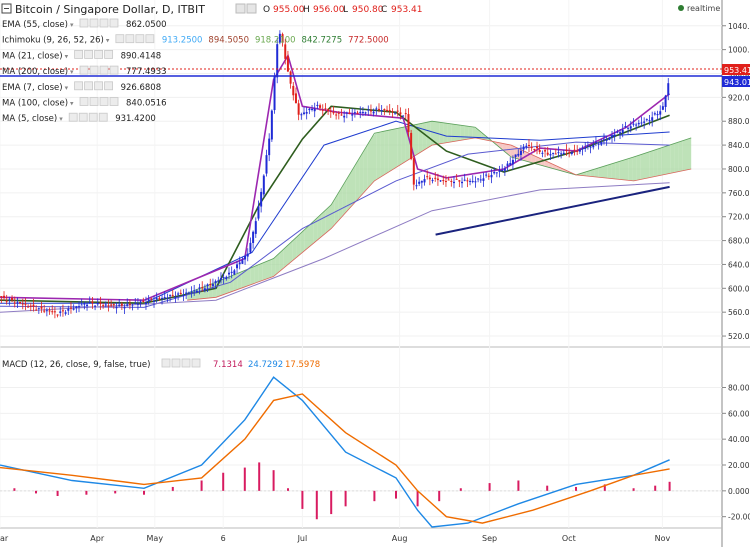  Describe the element at coordinates (84, 103) in the screenshot. I see `indicator-legend-row: MA (100, close) ▾ 840.0516` at that location.